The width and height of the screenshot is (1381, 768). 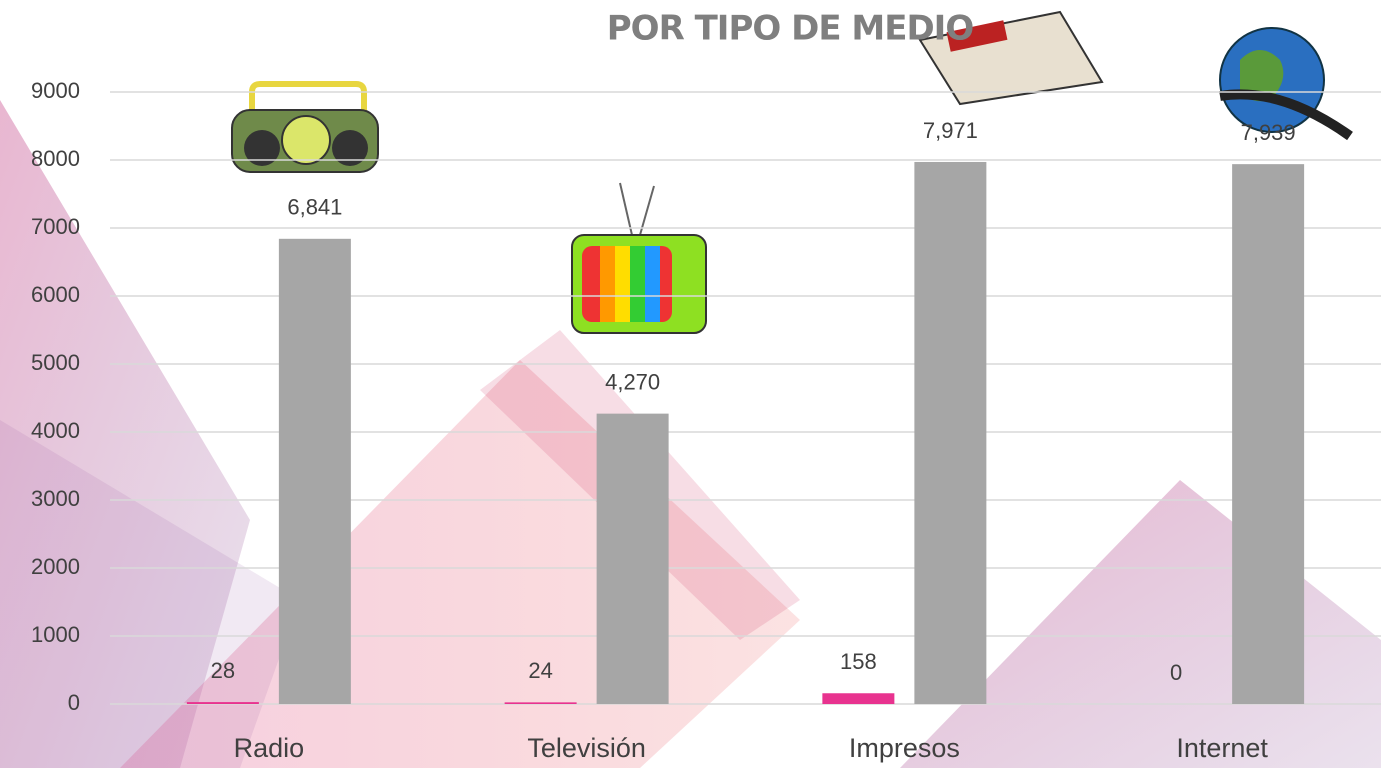 I want to click on y-tick-label: 9000, so click(x=55, y=90).